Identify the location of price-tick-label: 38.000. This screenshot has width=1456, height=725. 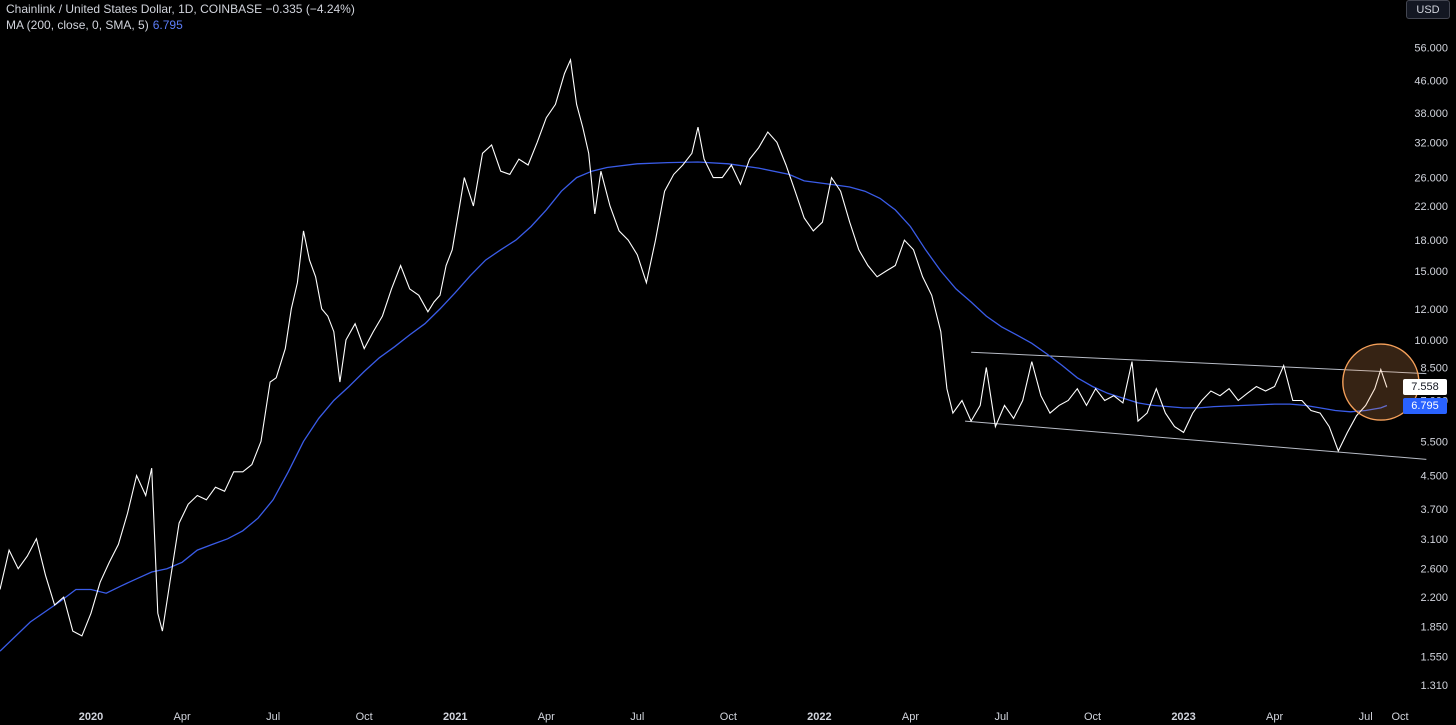
(1431, 114).